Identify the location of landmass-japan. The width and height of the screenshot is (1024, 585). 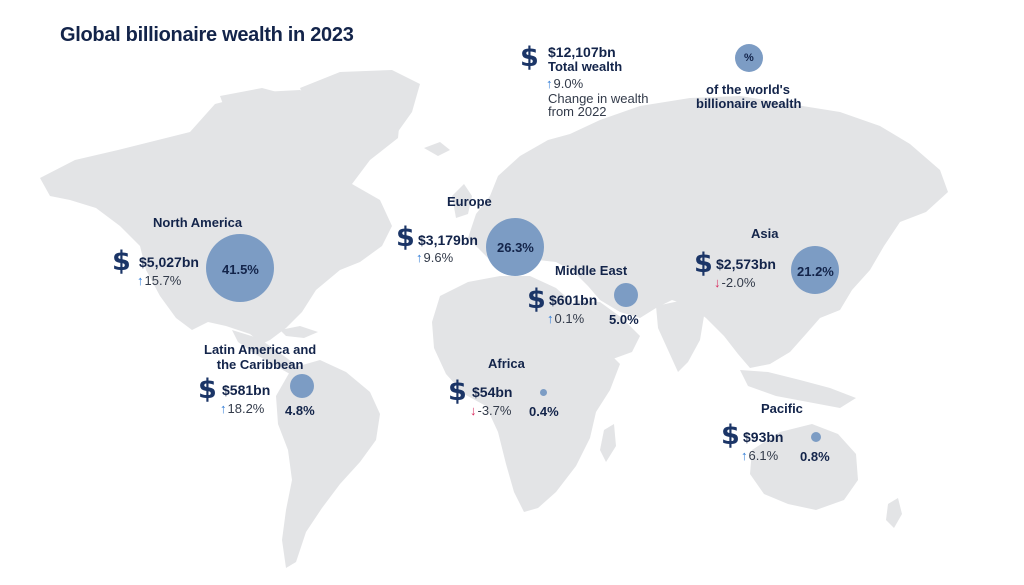
(861, 244).